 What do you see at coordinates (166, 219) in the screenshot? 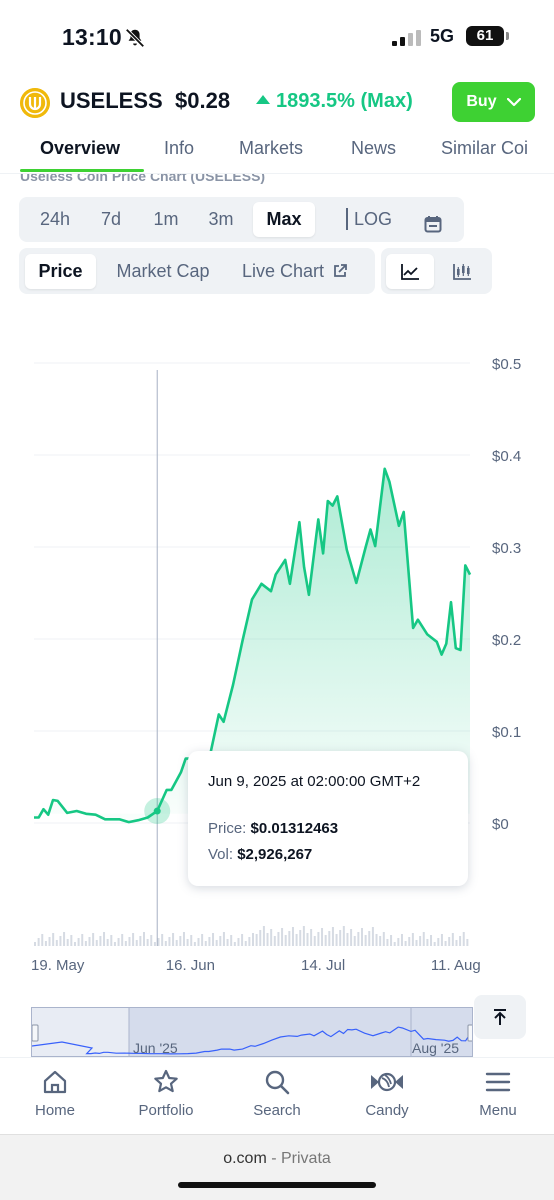
I see `range-1m-button: 1m` at bounding box center [166, 219].